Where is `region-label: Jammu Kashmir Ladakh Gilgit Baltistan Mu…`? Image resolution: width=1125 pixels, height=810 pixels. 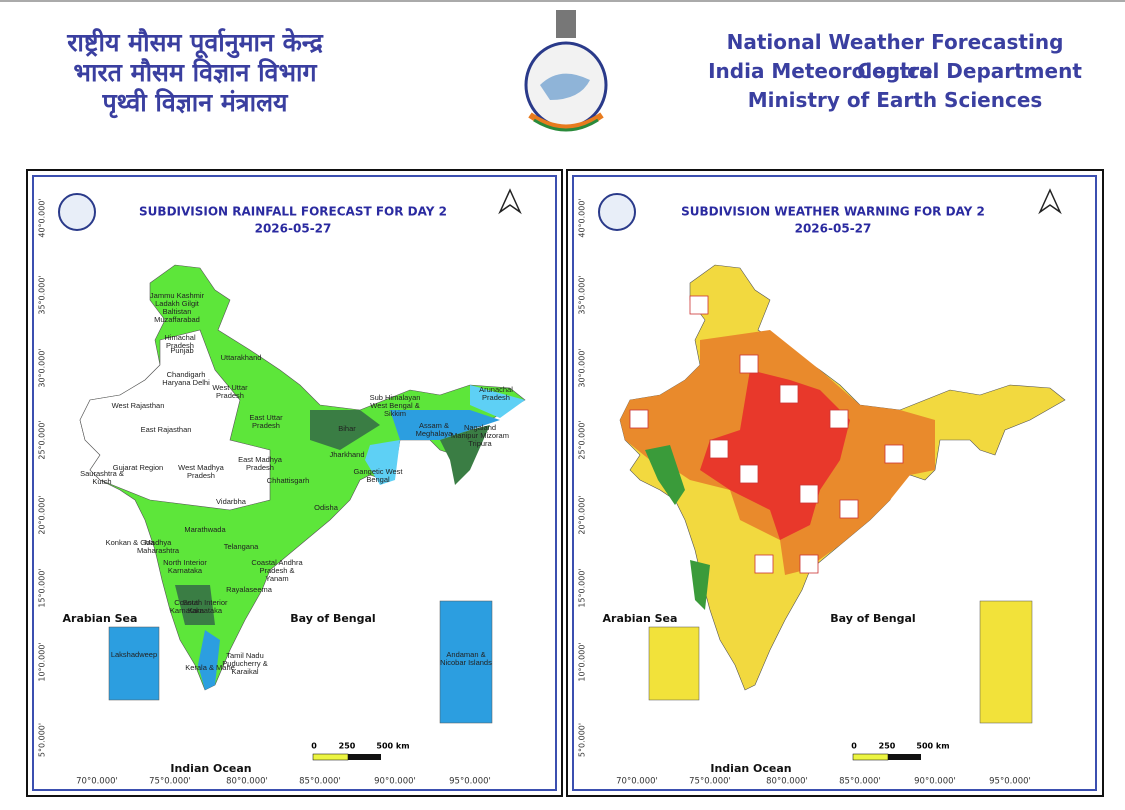
region-label: Jammu Kashmir Ladakh Gilgit Baltistan Mu… is located at coordinates (177, 307).